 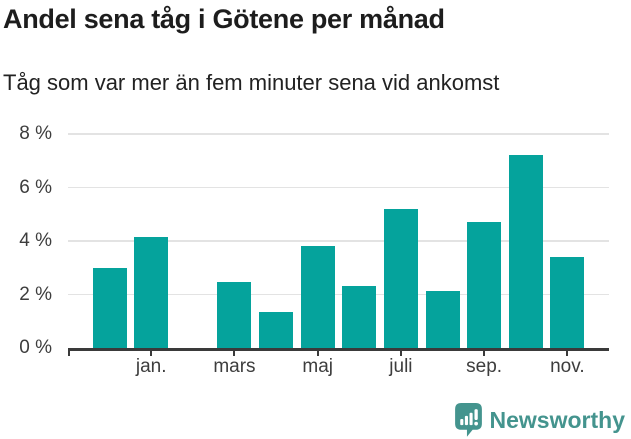 What do you see at coordinates (468, 420) in the screenshot?
I see `newsworthy-logo-icon` at bounding box center [468, 420].